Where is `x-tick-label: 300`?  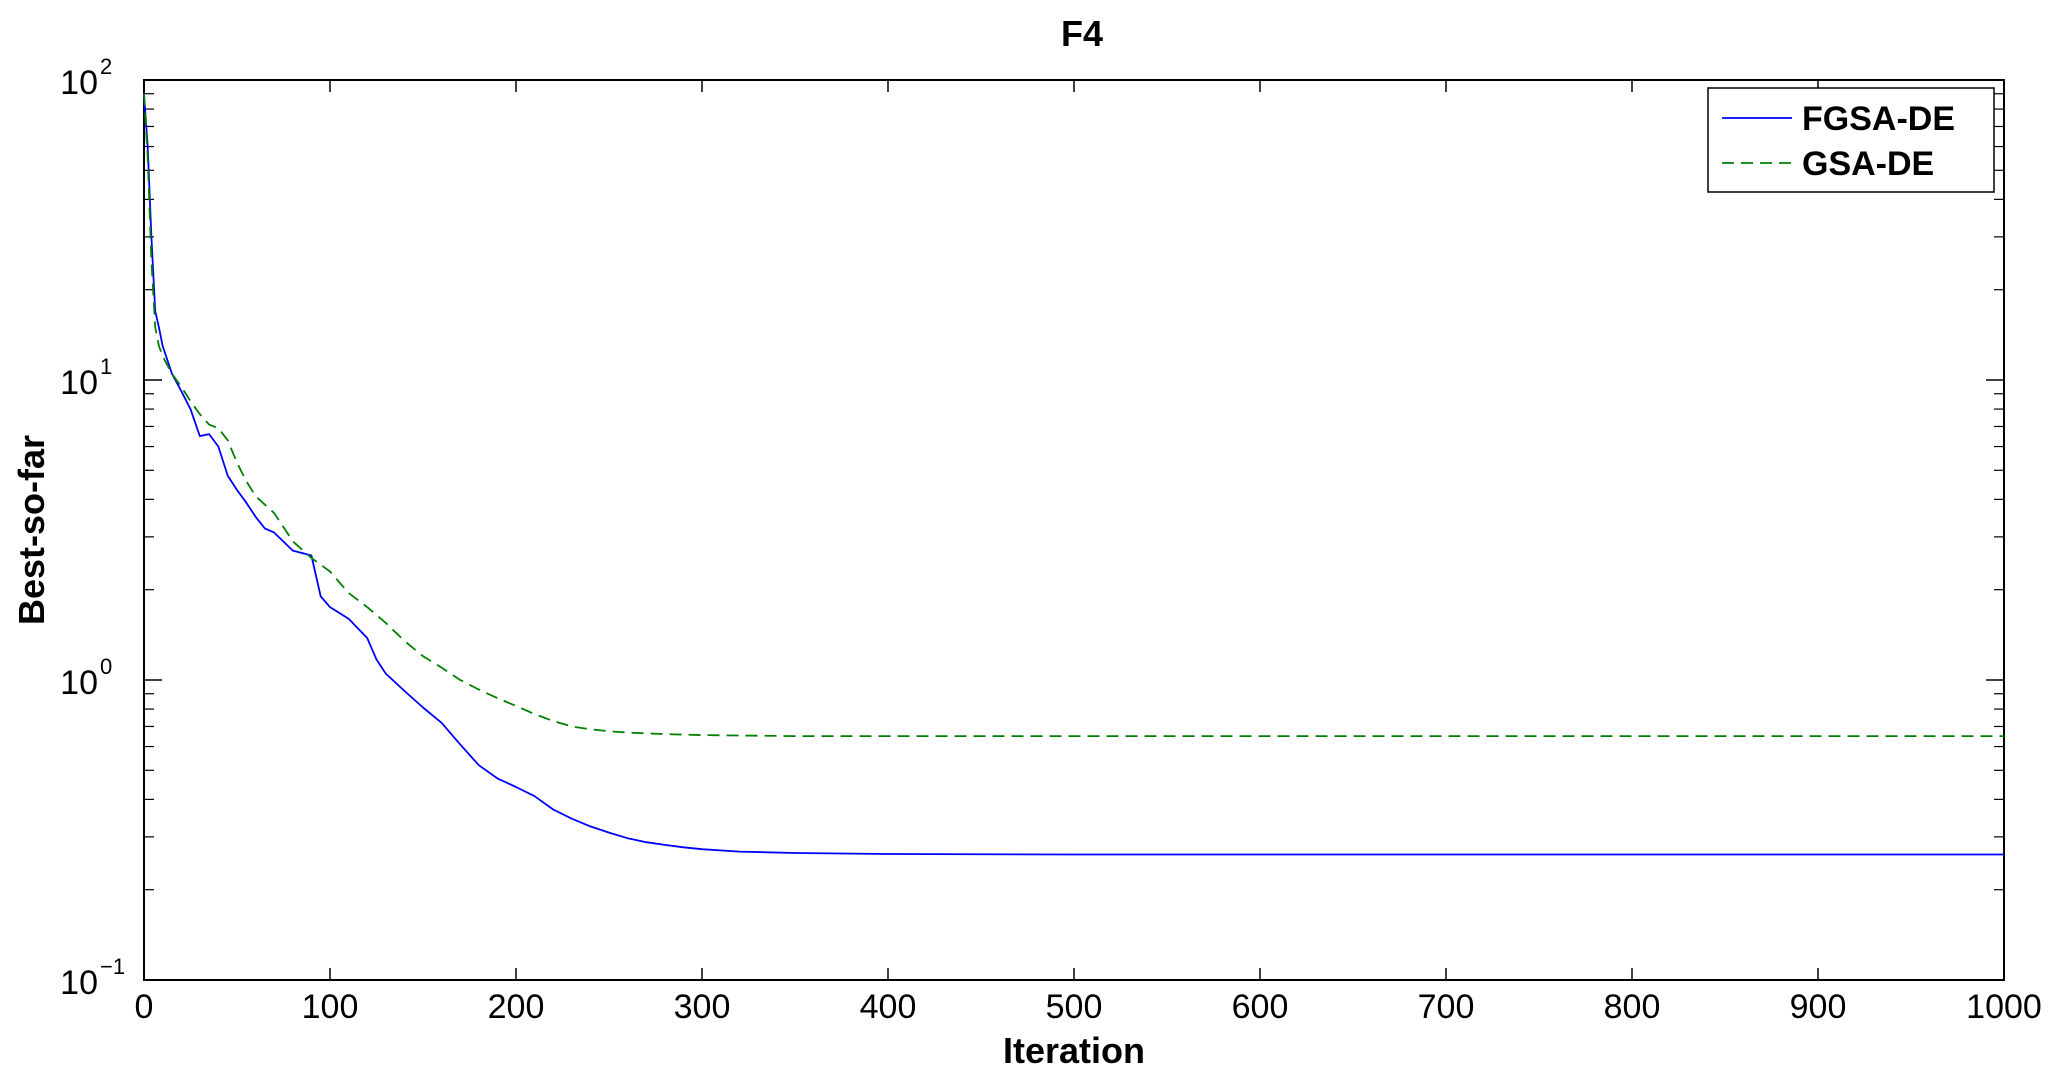 x-tick-label: 300 is located at coordinates (702, 1007).